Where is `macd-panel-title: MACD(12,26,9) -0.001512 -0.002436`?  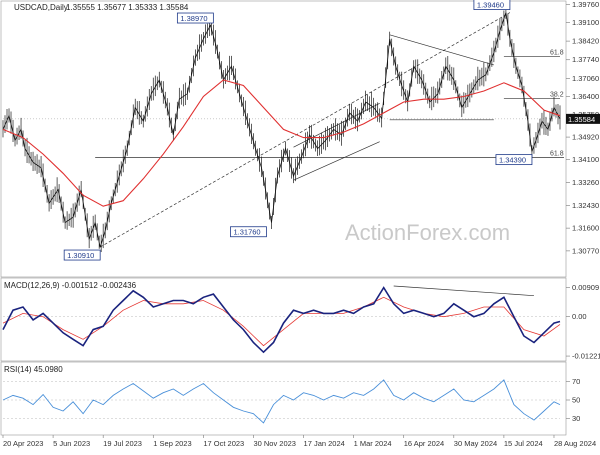 macd-panel-title: MACD(12,26,9) -0.001512 -0.002436 is located at coordinates (70, 285).